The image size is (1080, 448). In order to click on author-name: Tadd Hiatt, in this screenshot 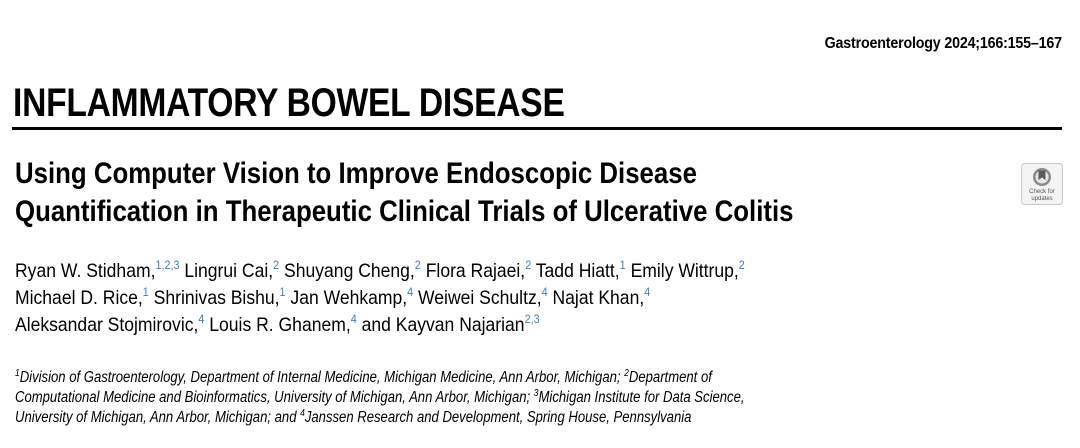, I will do `click(577, 271)`.